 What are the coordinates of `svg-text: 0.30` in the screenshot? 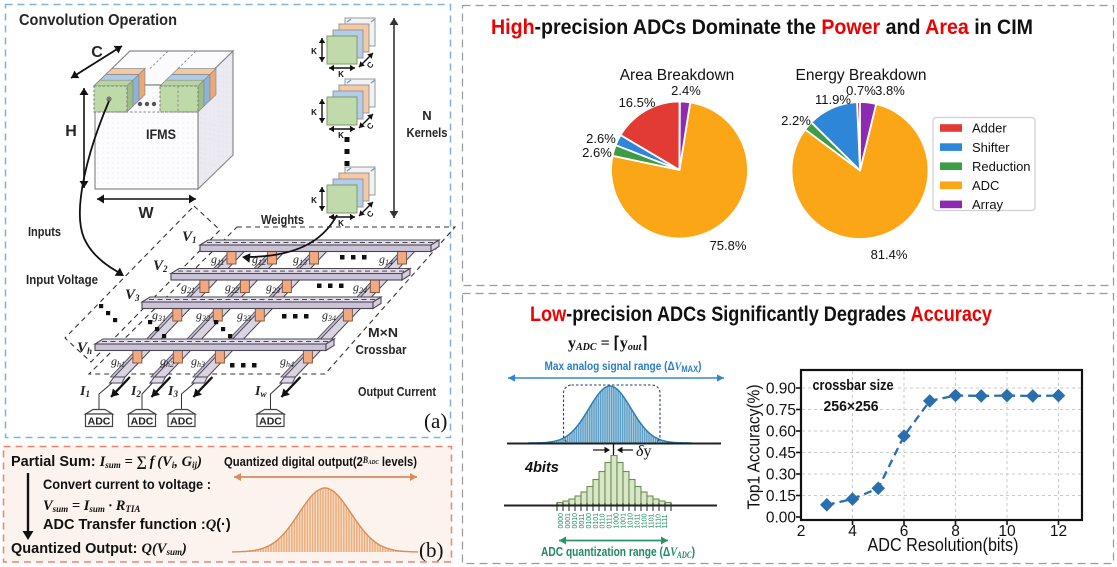 It's located at (781, 475).